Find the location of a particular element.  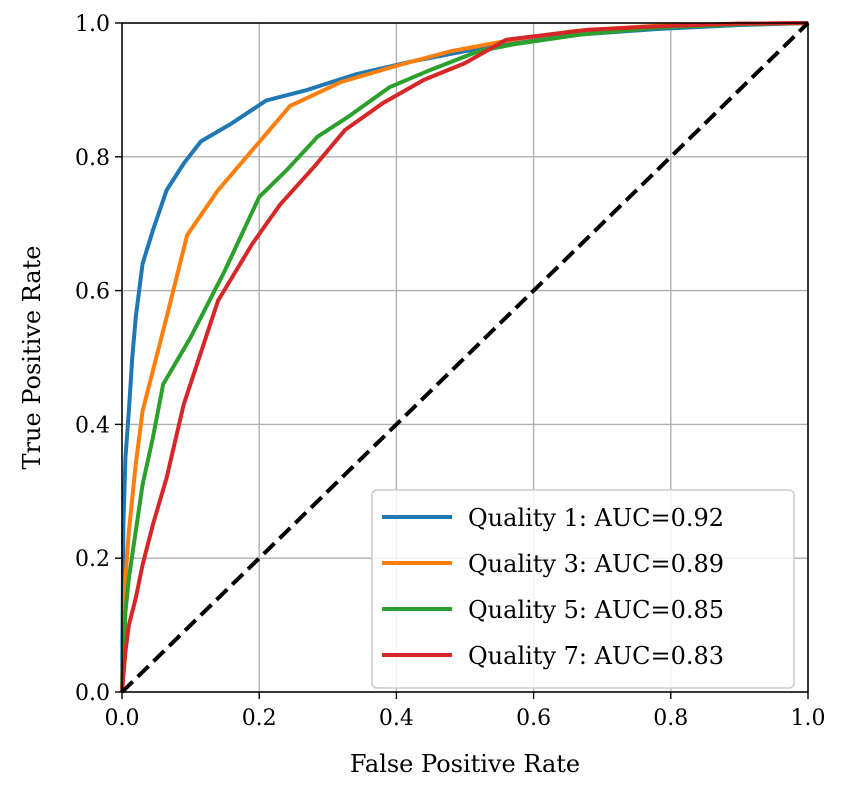

legend-label: Quality 1: AUC=0.92 is located at coordinates (596, 518).